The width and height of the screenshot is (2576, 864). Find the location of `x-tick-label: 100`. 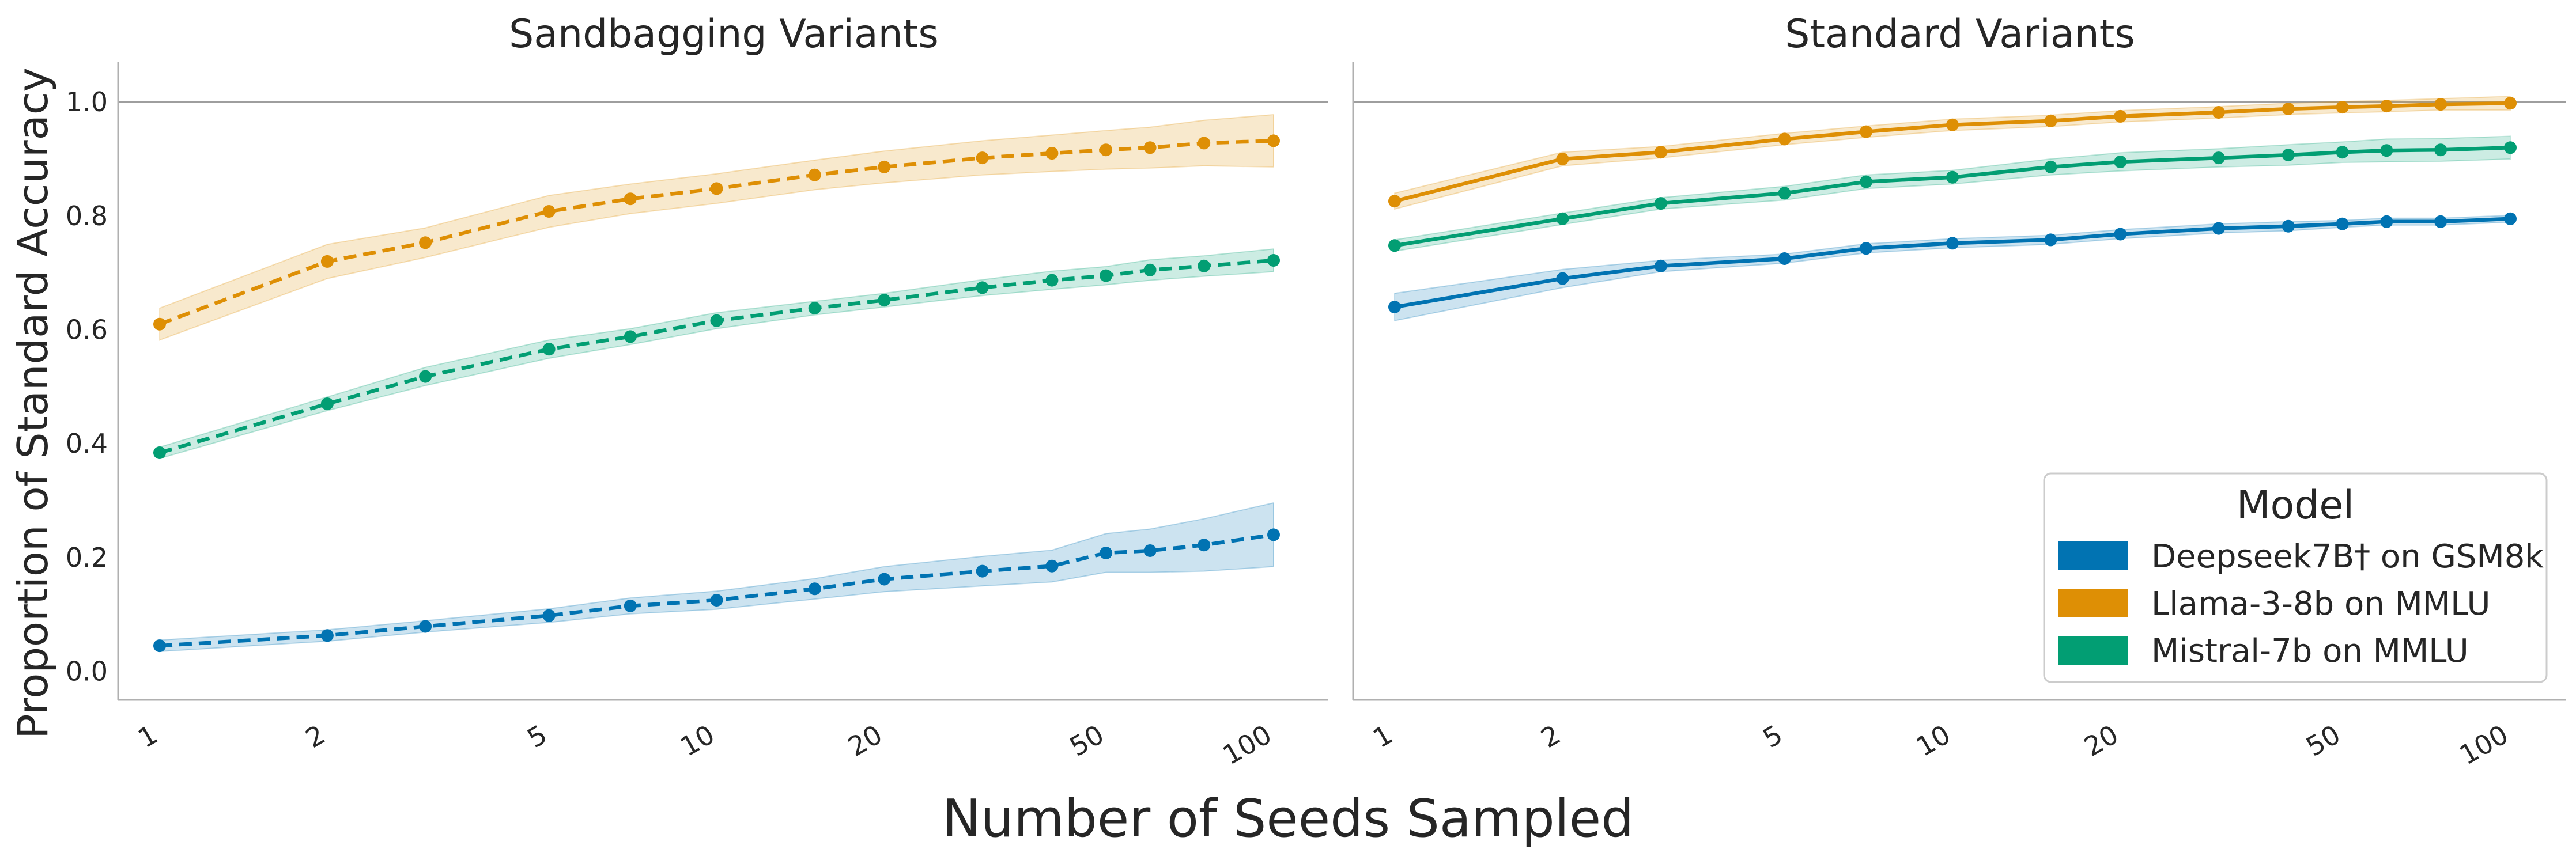

x-tick-label: 100 is located at coordinates (2483, 745).